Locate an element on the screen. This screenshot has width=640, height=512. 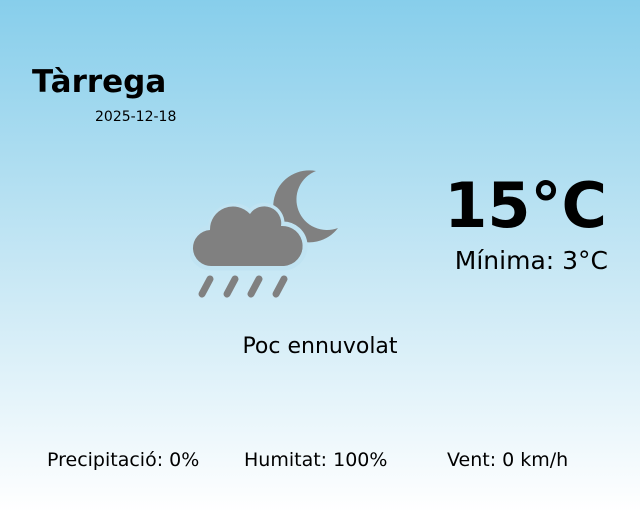
humidity-stat: Humitat: 100% is located at coordinates (316, 460).